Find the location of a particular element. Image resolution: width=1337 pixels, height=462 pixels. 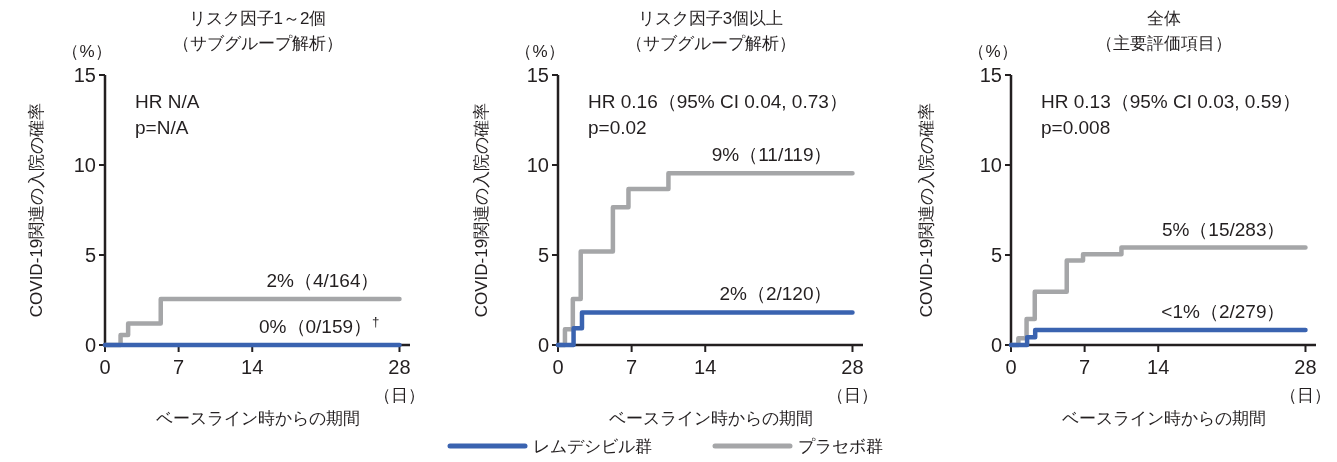

annotation: 5%（15/283） is located at coordinates (1223, 229).